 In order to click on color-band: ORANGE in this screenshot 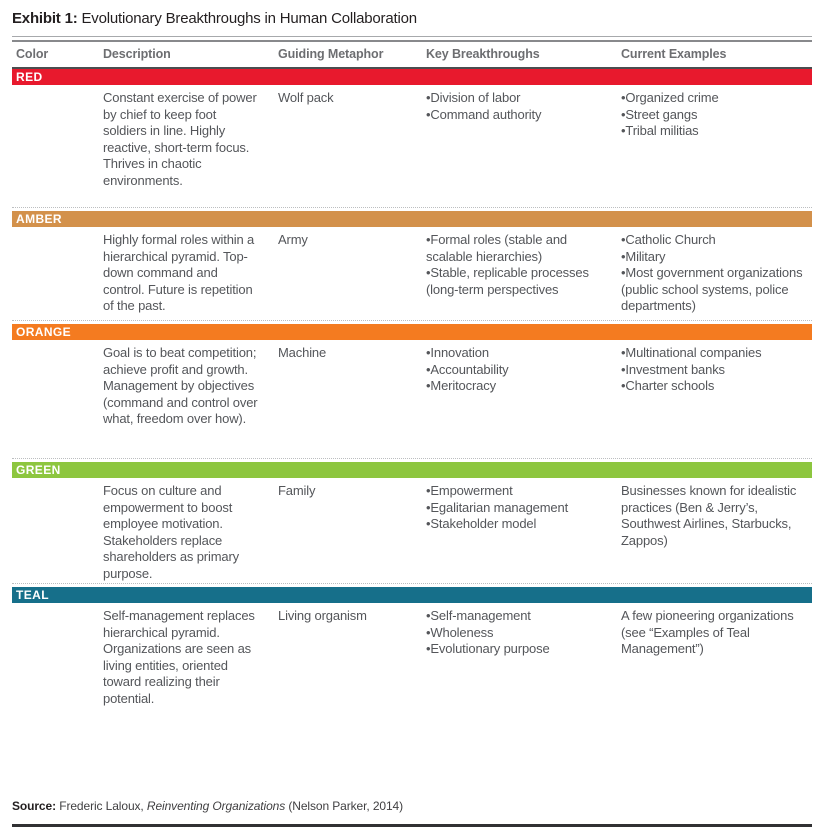, I will do `click(412, 332)`.